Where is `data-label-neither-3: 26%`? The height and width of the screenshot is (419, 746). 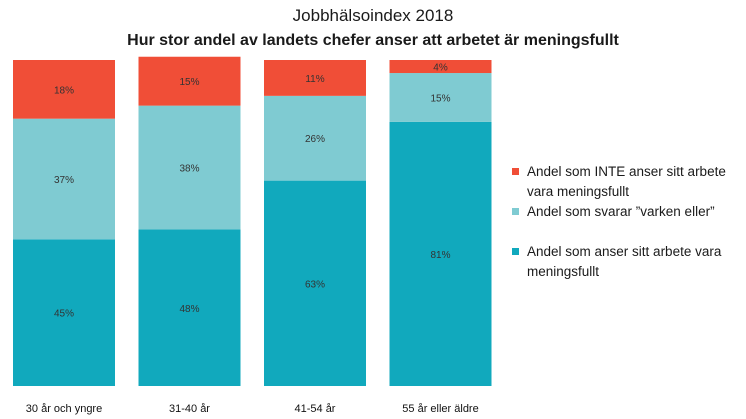
data-label-neither-3: 26% is located at coordinates (315, 139).